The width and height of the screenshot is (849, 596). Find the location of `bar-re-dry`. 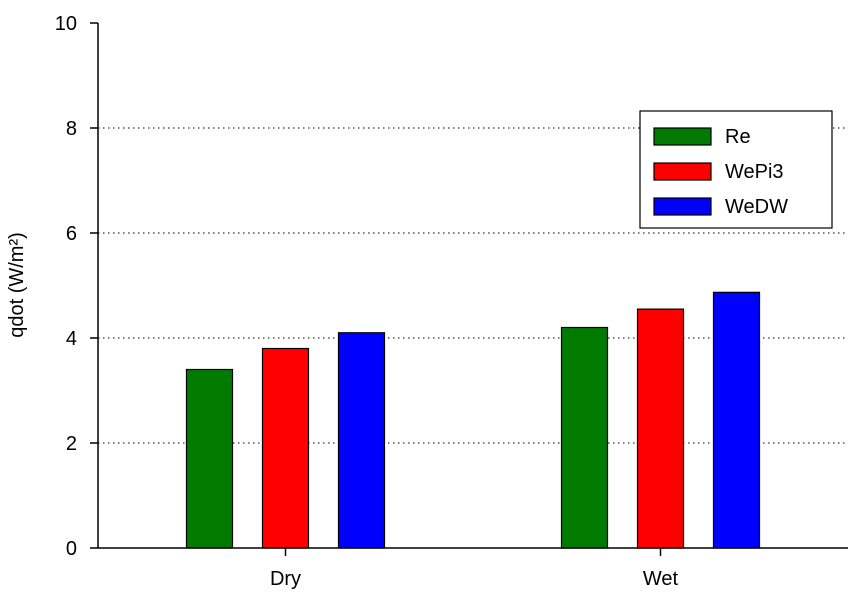

bar-re-dry is located at coordinates (209, 458).